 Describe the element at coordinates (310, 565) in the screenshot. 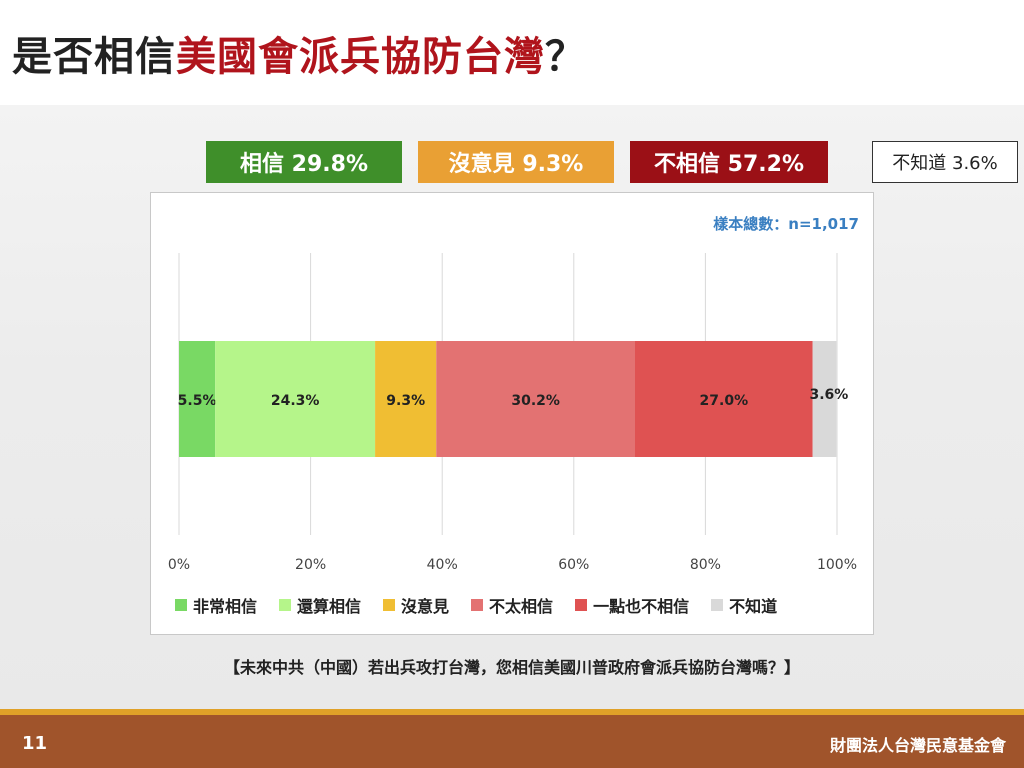

I see `x-tick-label: 20%` at that location.